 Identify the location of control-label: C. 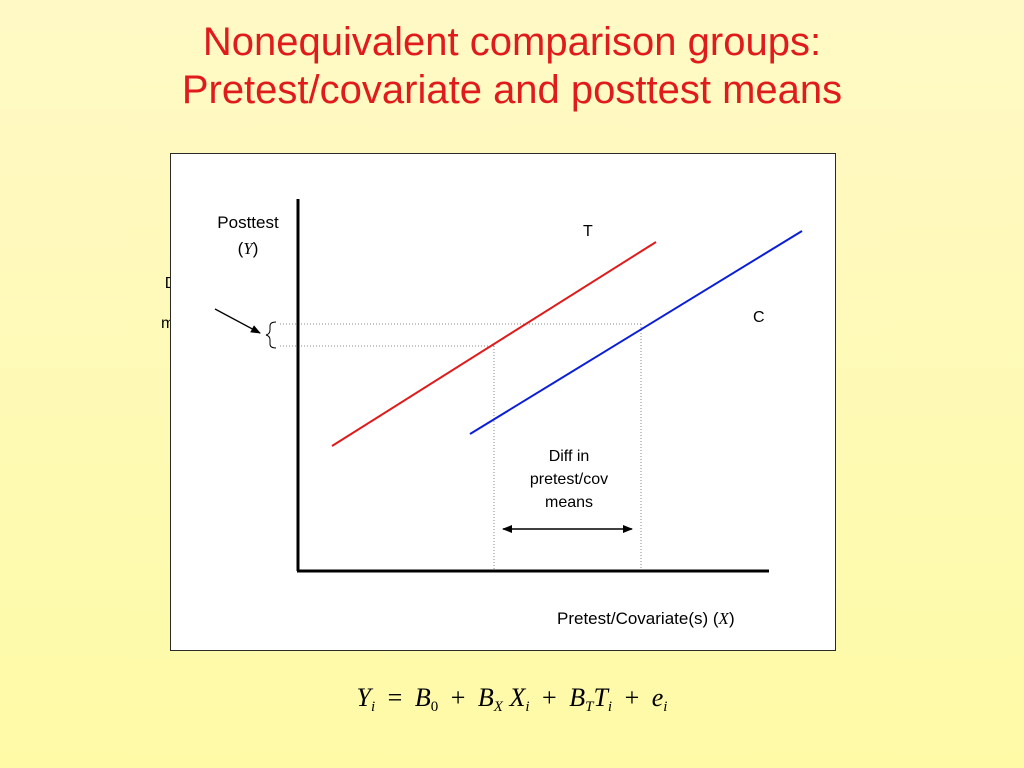
(759, 317).